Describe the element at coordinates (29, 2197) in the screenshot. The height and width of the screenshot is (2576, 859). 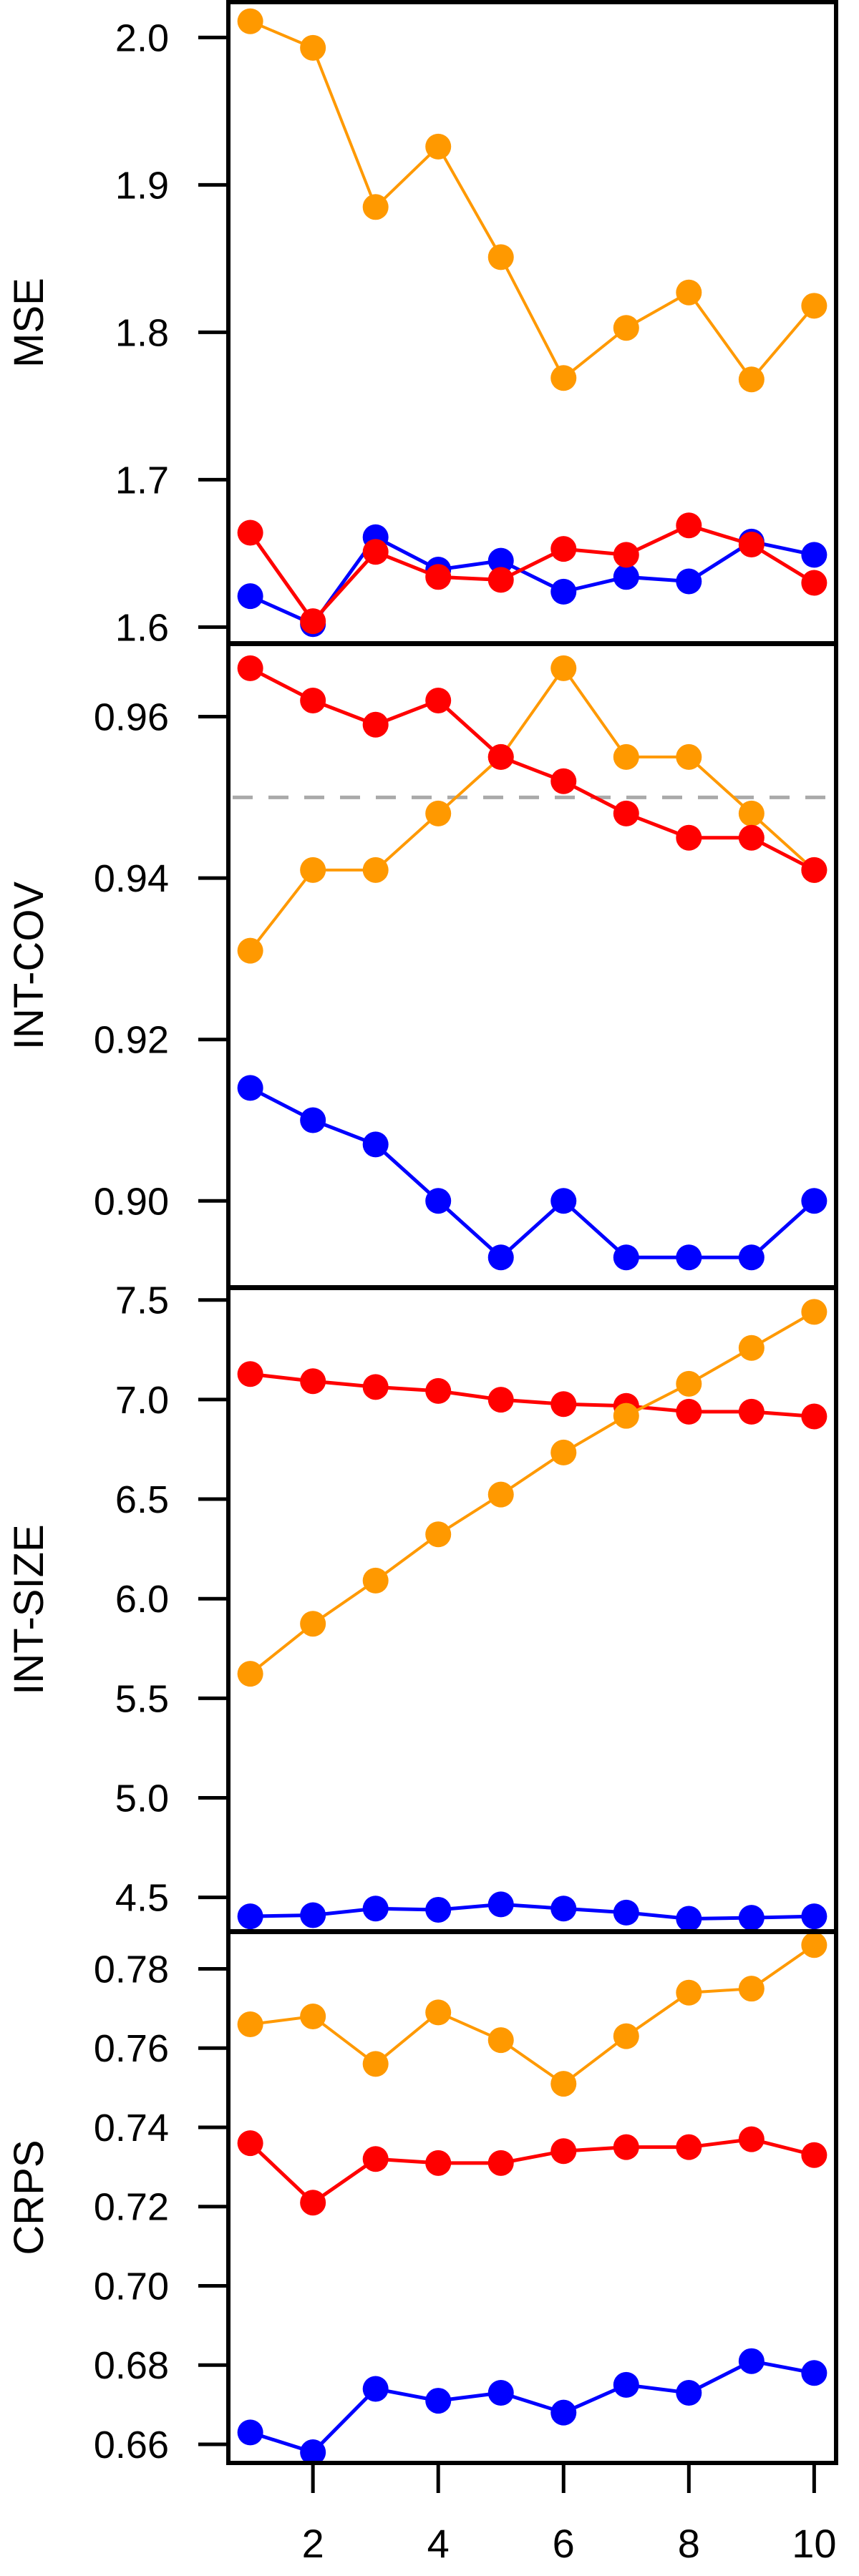
I see `y-axis-label: CRPS` at that location.